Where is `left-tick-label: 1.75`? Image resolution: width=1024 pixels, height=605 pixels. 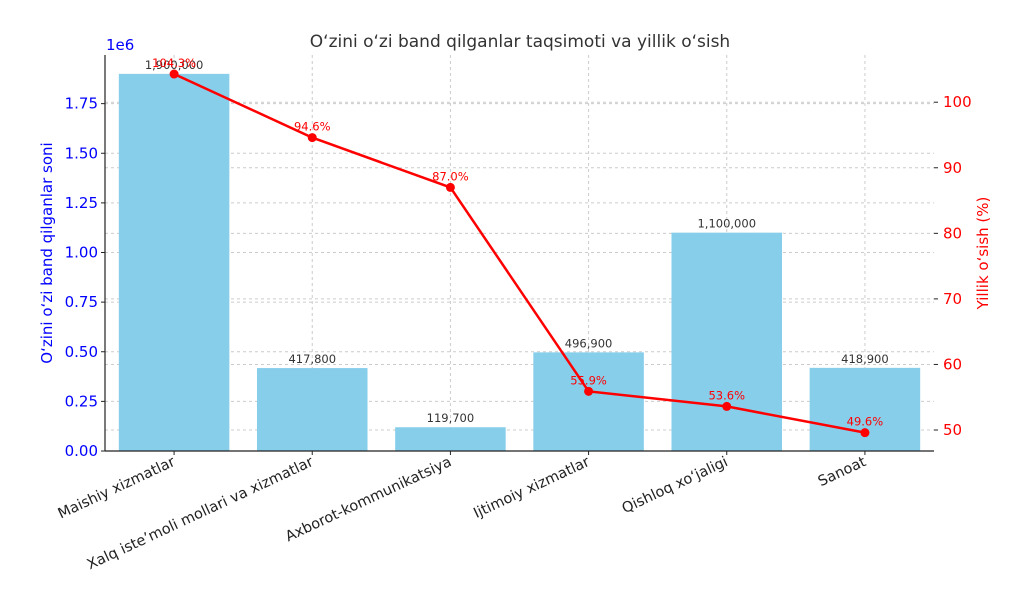
left-tick-label: 1.75 is located at coordinates (81, 104).